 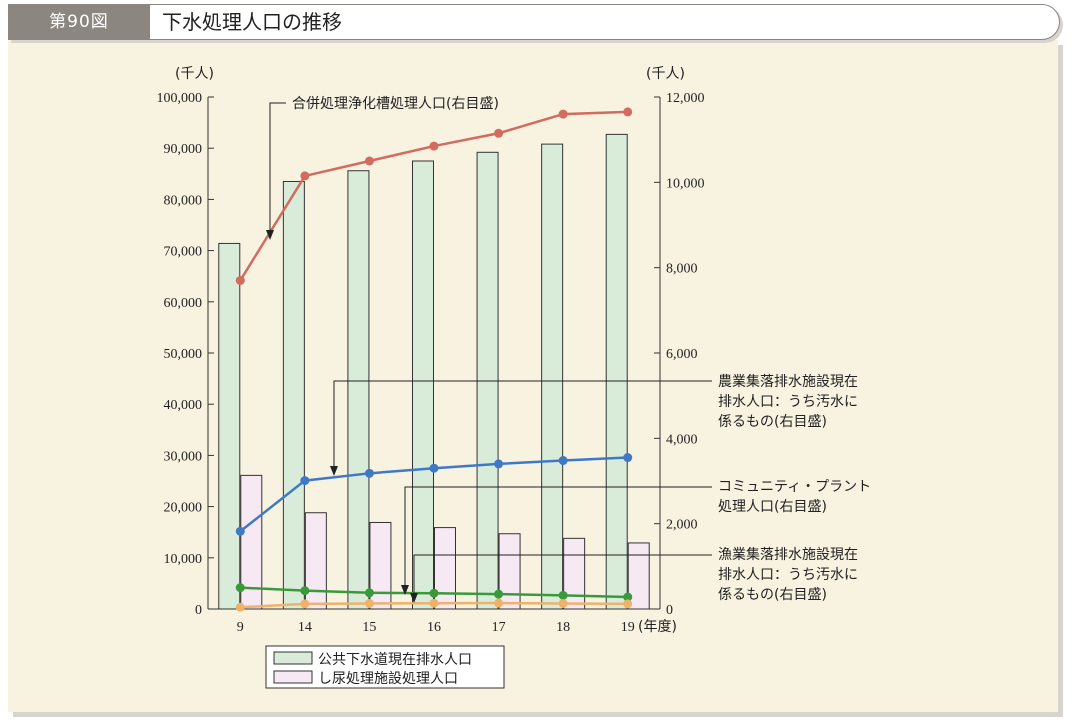 I want to click on legend-label: 公共下水道現在排水人口, so click(x=395, y=660).